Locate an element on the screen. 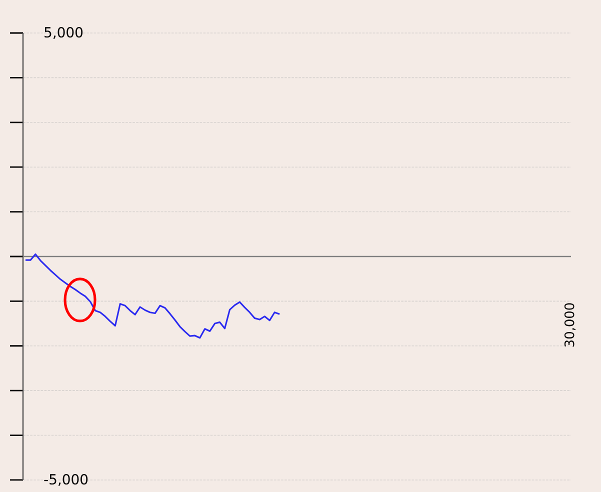 This screenshot has height=492, width=601. y-tick-label: 5,000 is located at coordinates (63, 32).